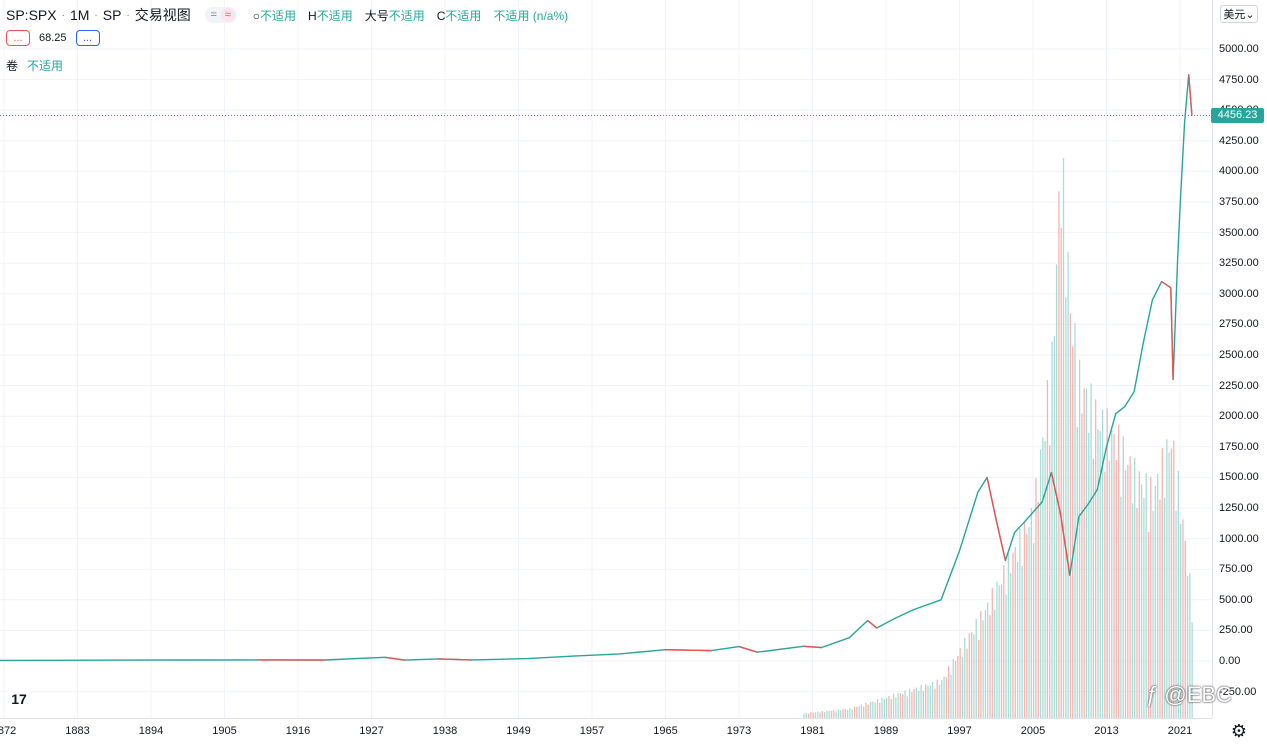 This screenshot has width=1267, height=744. What do you see at coordinates (1239, 416) in the screenshot?
I see `y-tick-label: 2000.00` at bounding box center [1239, 416].